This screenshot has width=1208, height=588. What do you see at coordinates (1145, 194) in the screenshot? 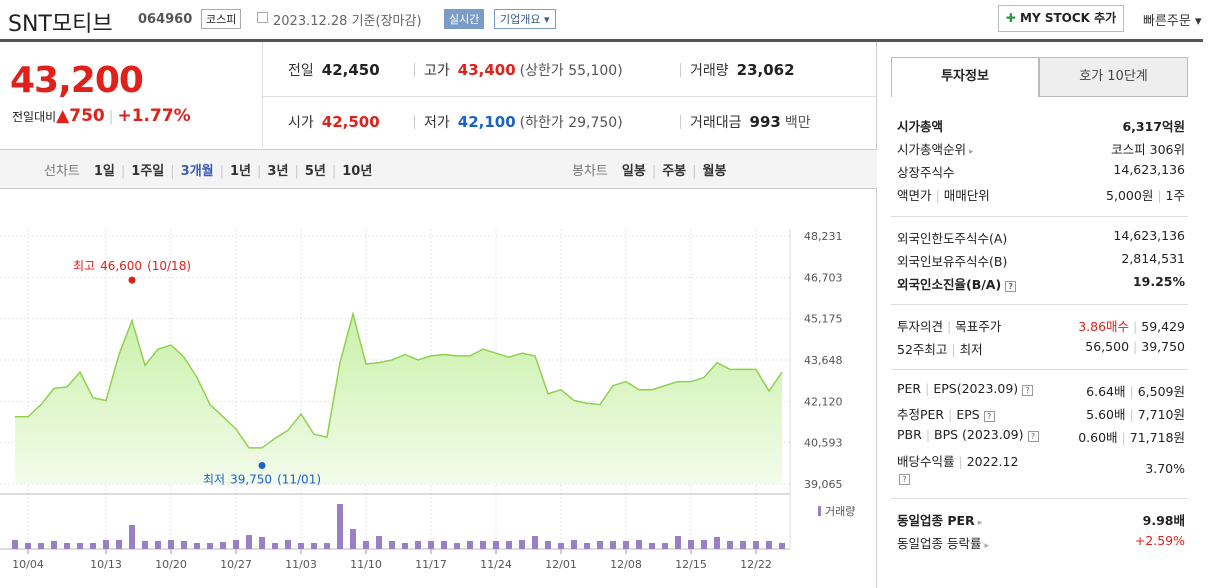
I see `side-value: 5,000원 | 1주` at bounding box center [1145, 194].